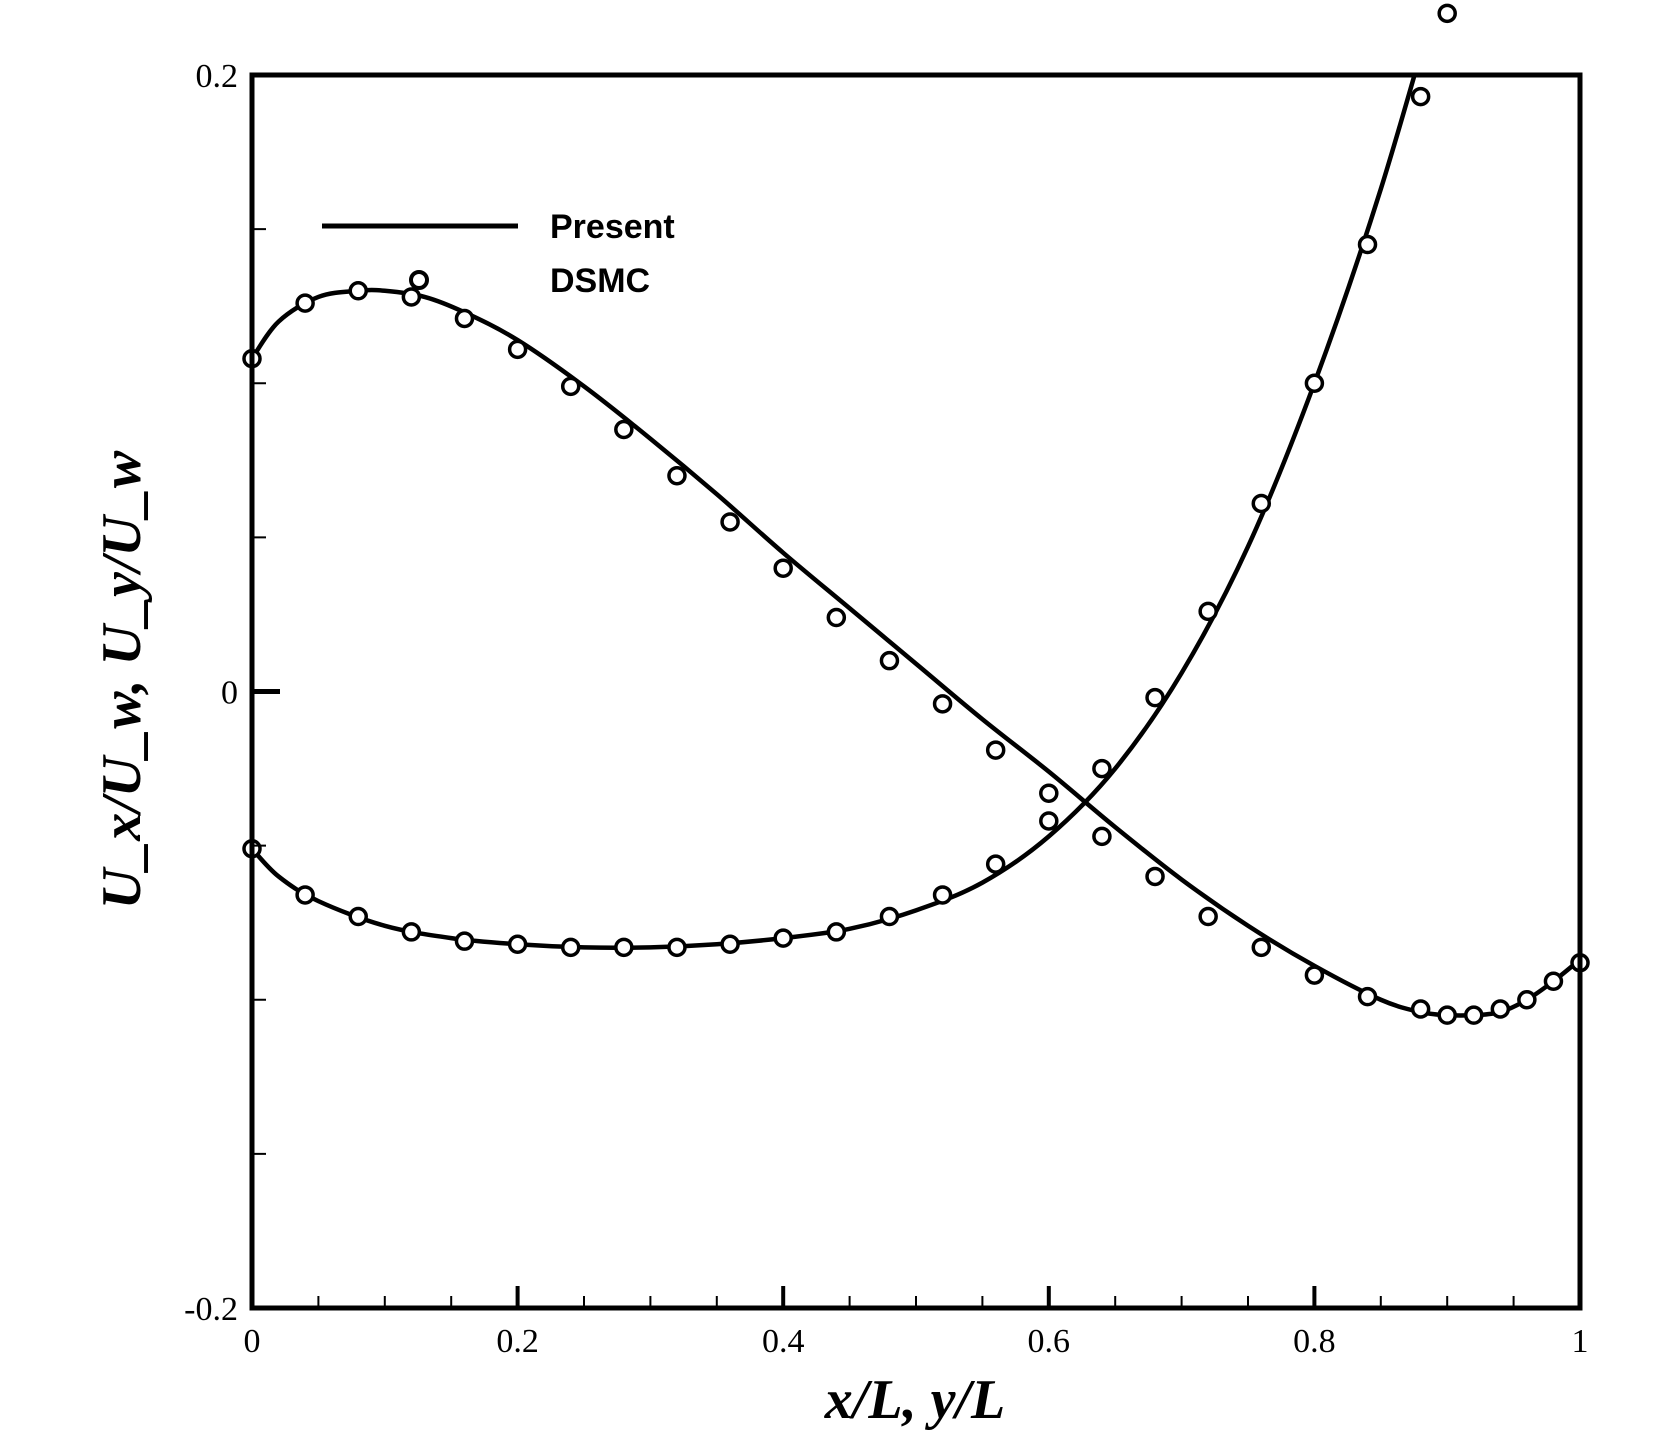 The height and width of the screenshot is (1450, 1656). Describe the element at coordinates (612, 227) in the screenshot. I see `legend-label-present: Present` at that location.